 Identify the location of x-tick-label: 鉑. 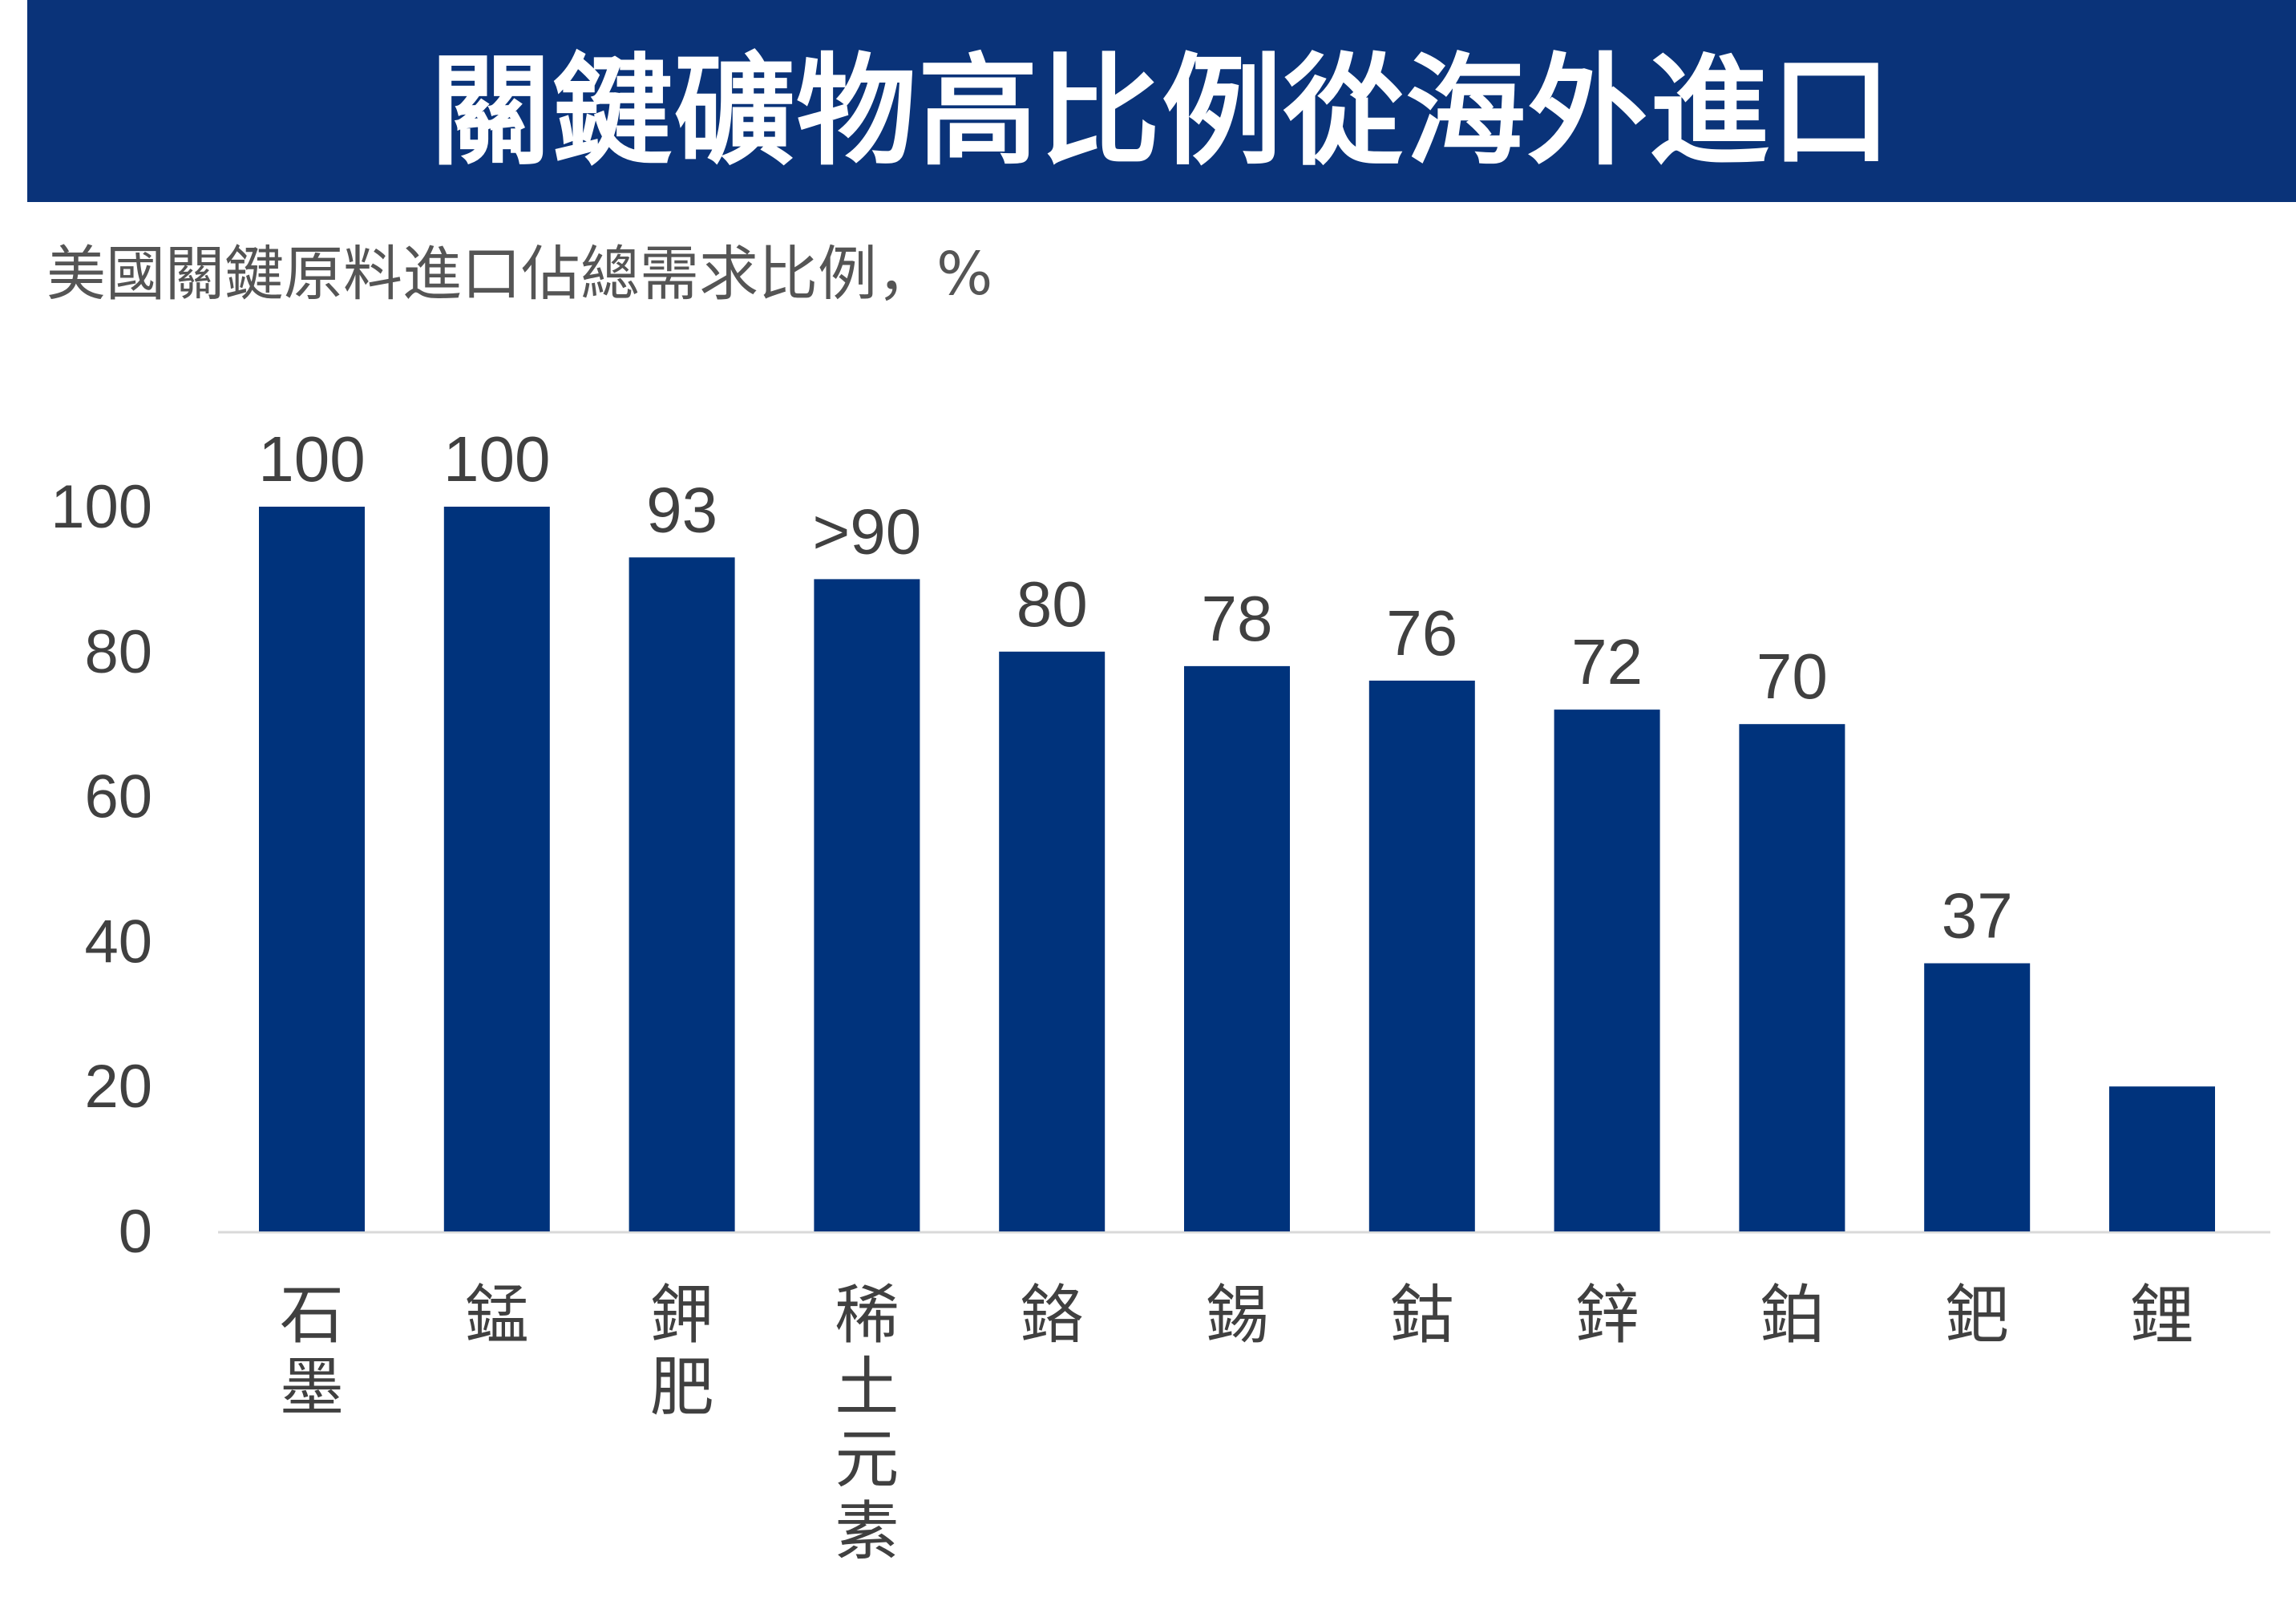
(1792, 1315).